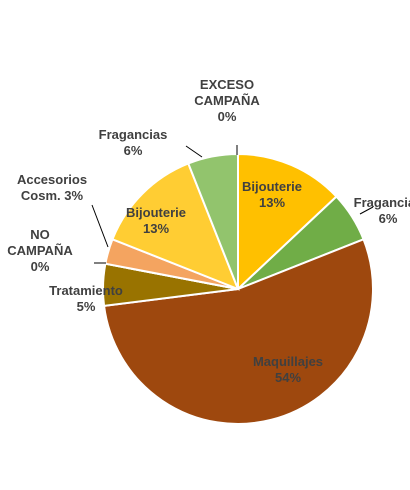 This screenshot has height=490, width=410. Describe the element at coordinates (227, 100) in the screenshot. I see `data-label: EXCESO CAMPAÑA 0%` at that location.